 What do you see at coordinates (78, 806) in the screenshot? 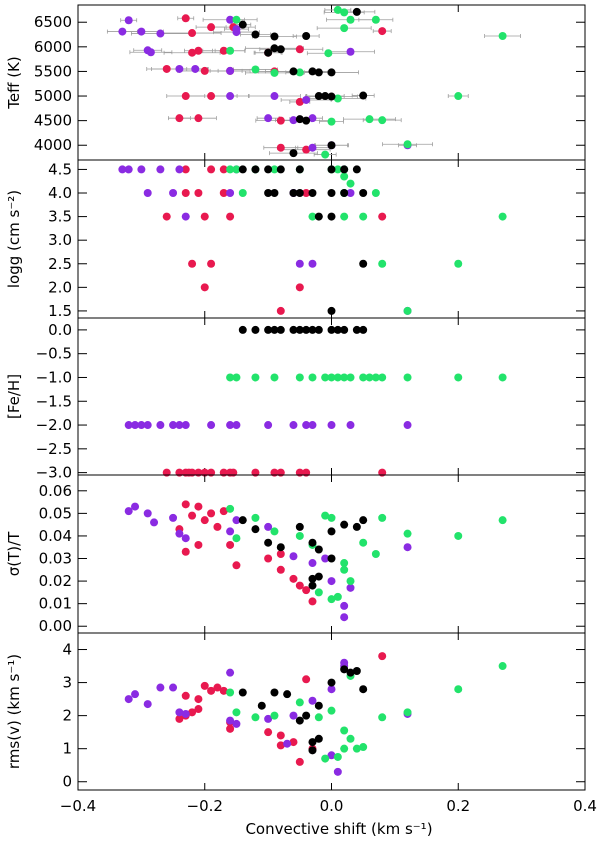
I see `x-tick-label: −0.4` at bounding box center [78, 806].